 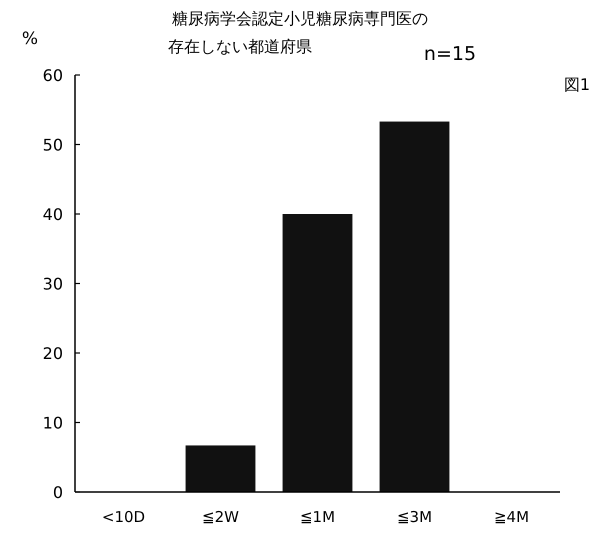 What do you see at coordinates (52, 75) in the screenshot?
I see `y-tick-label: 60` at bounding box center [52, 75].